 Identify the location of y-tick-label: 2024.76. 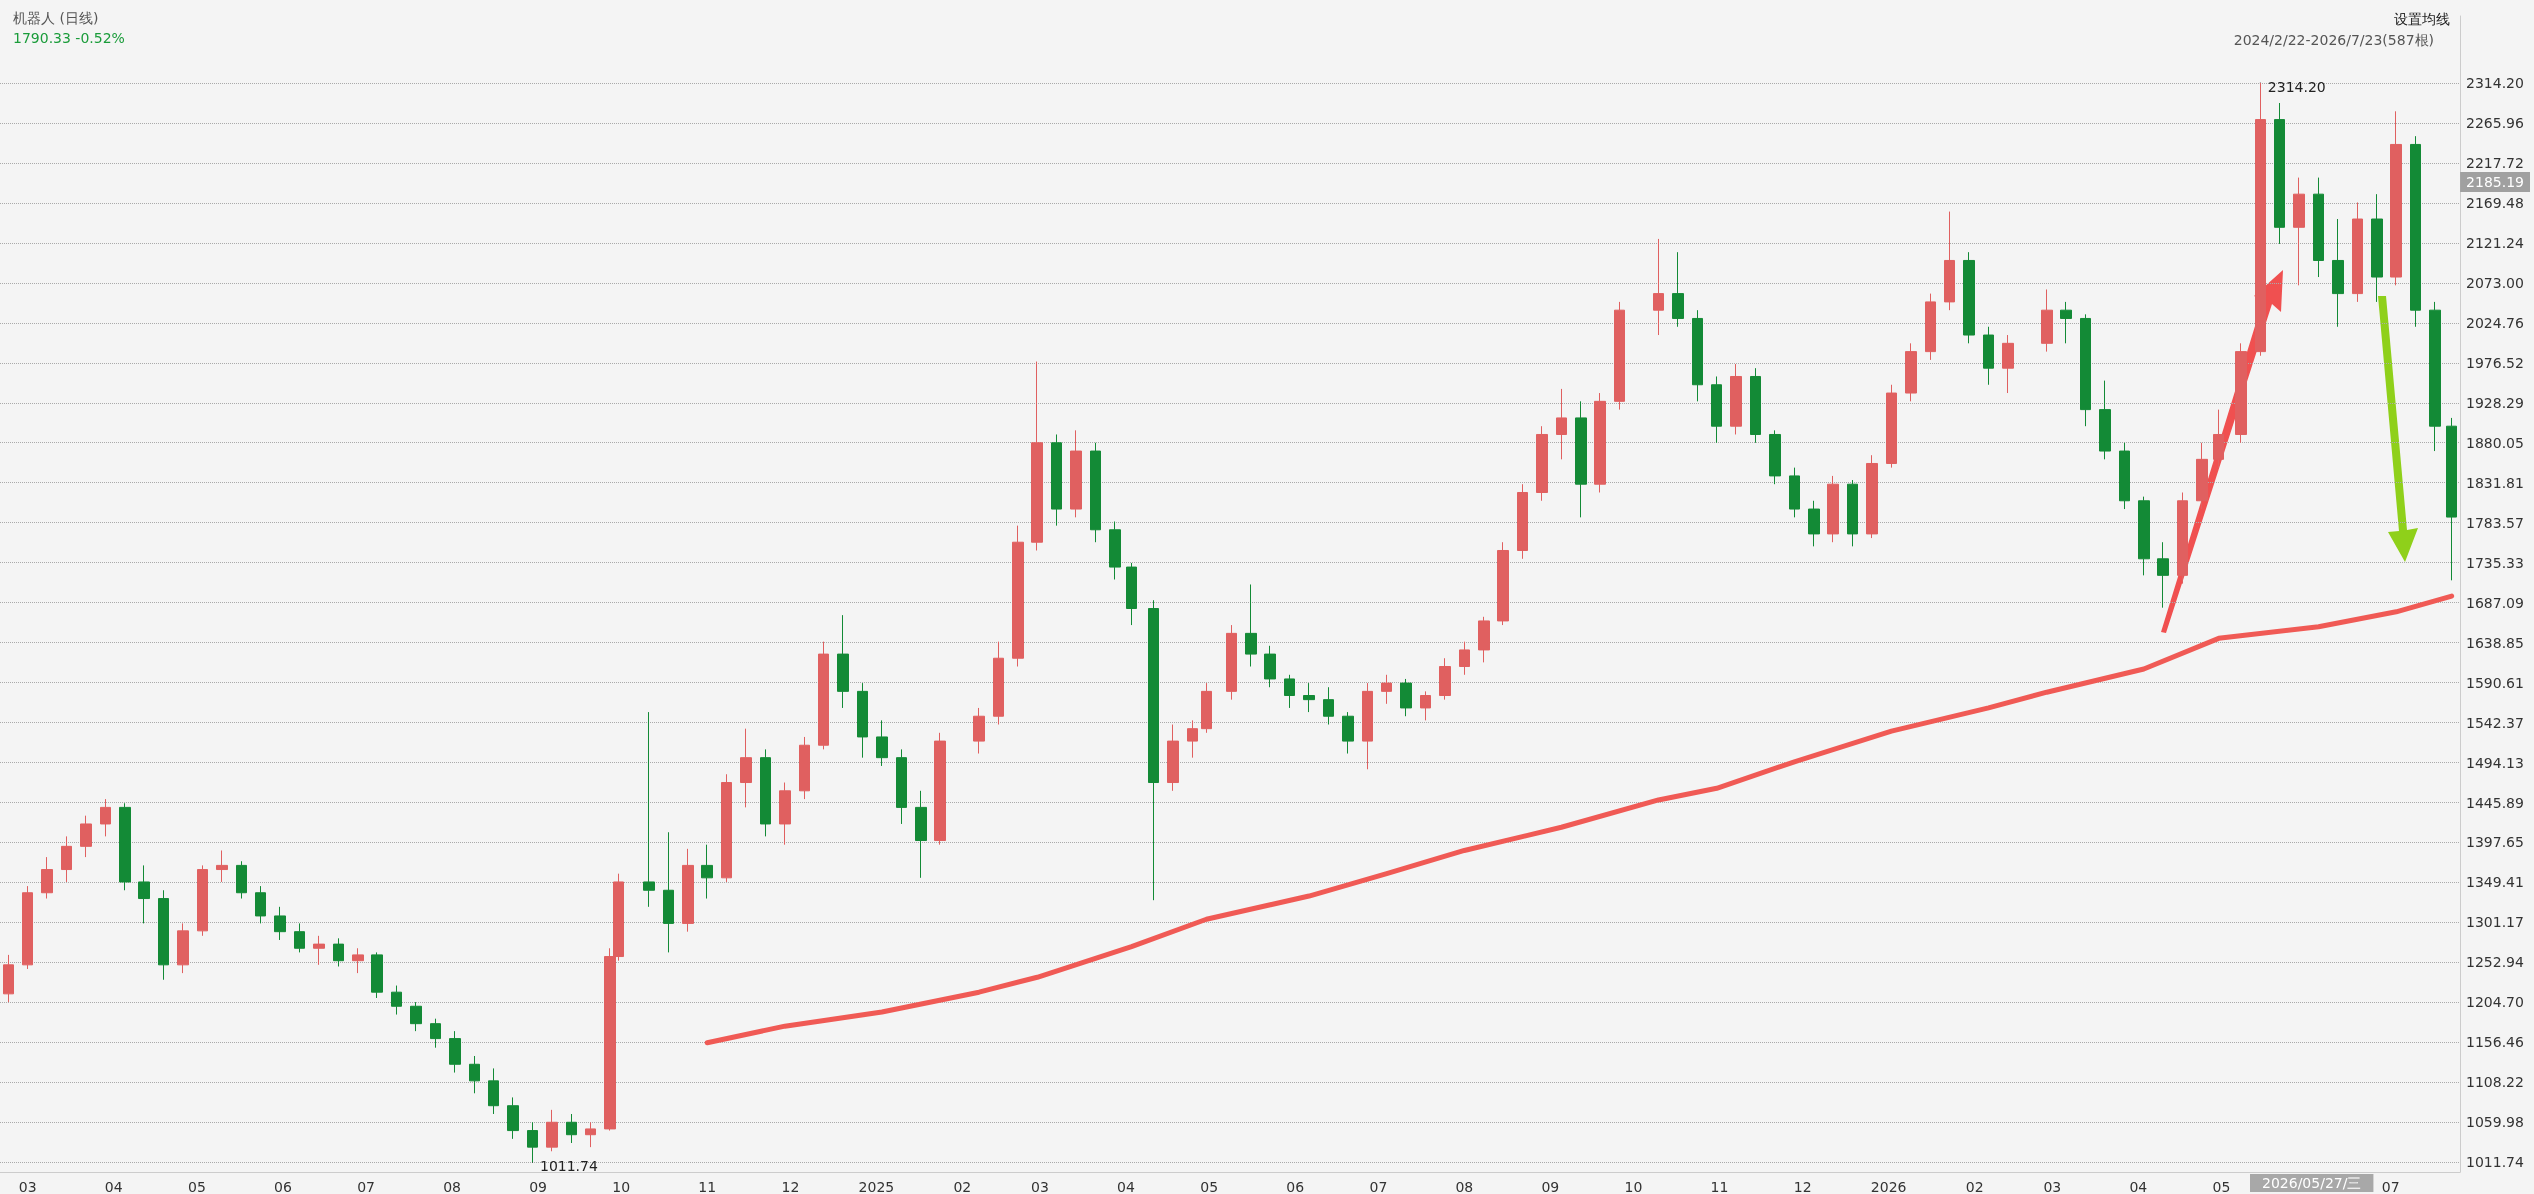
(2495, 322).